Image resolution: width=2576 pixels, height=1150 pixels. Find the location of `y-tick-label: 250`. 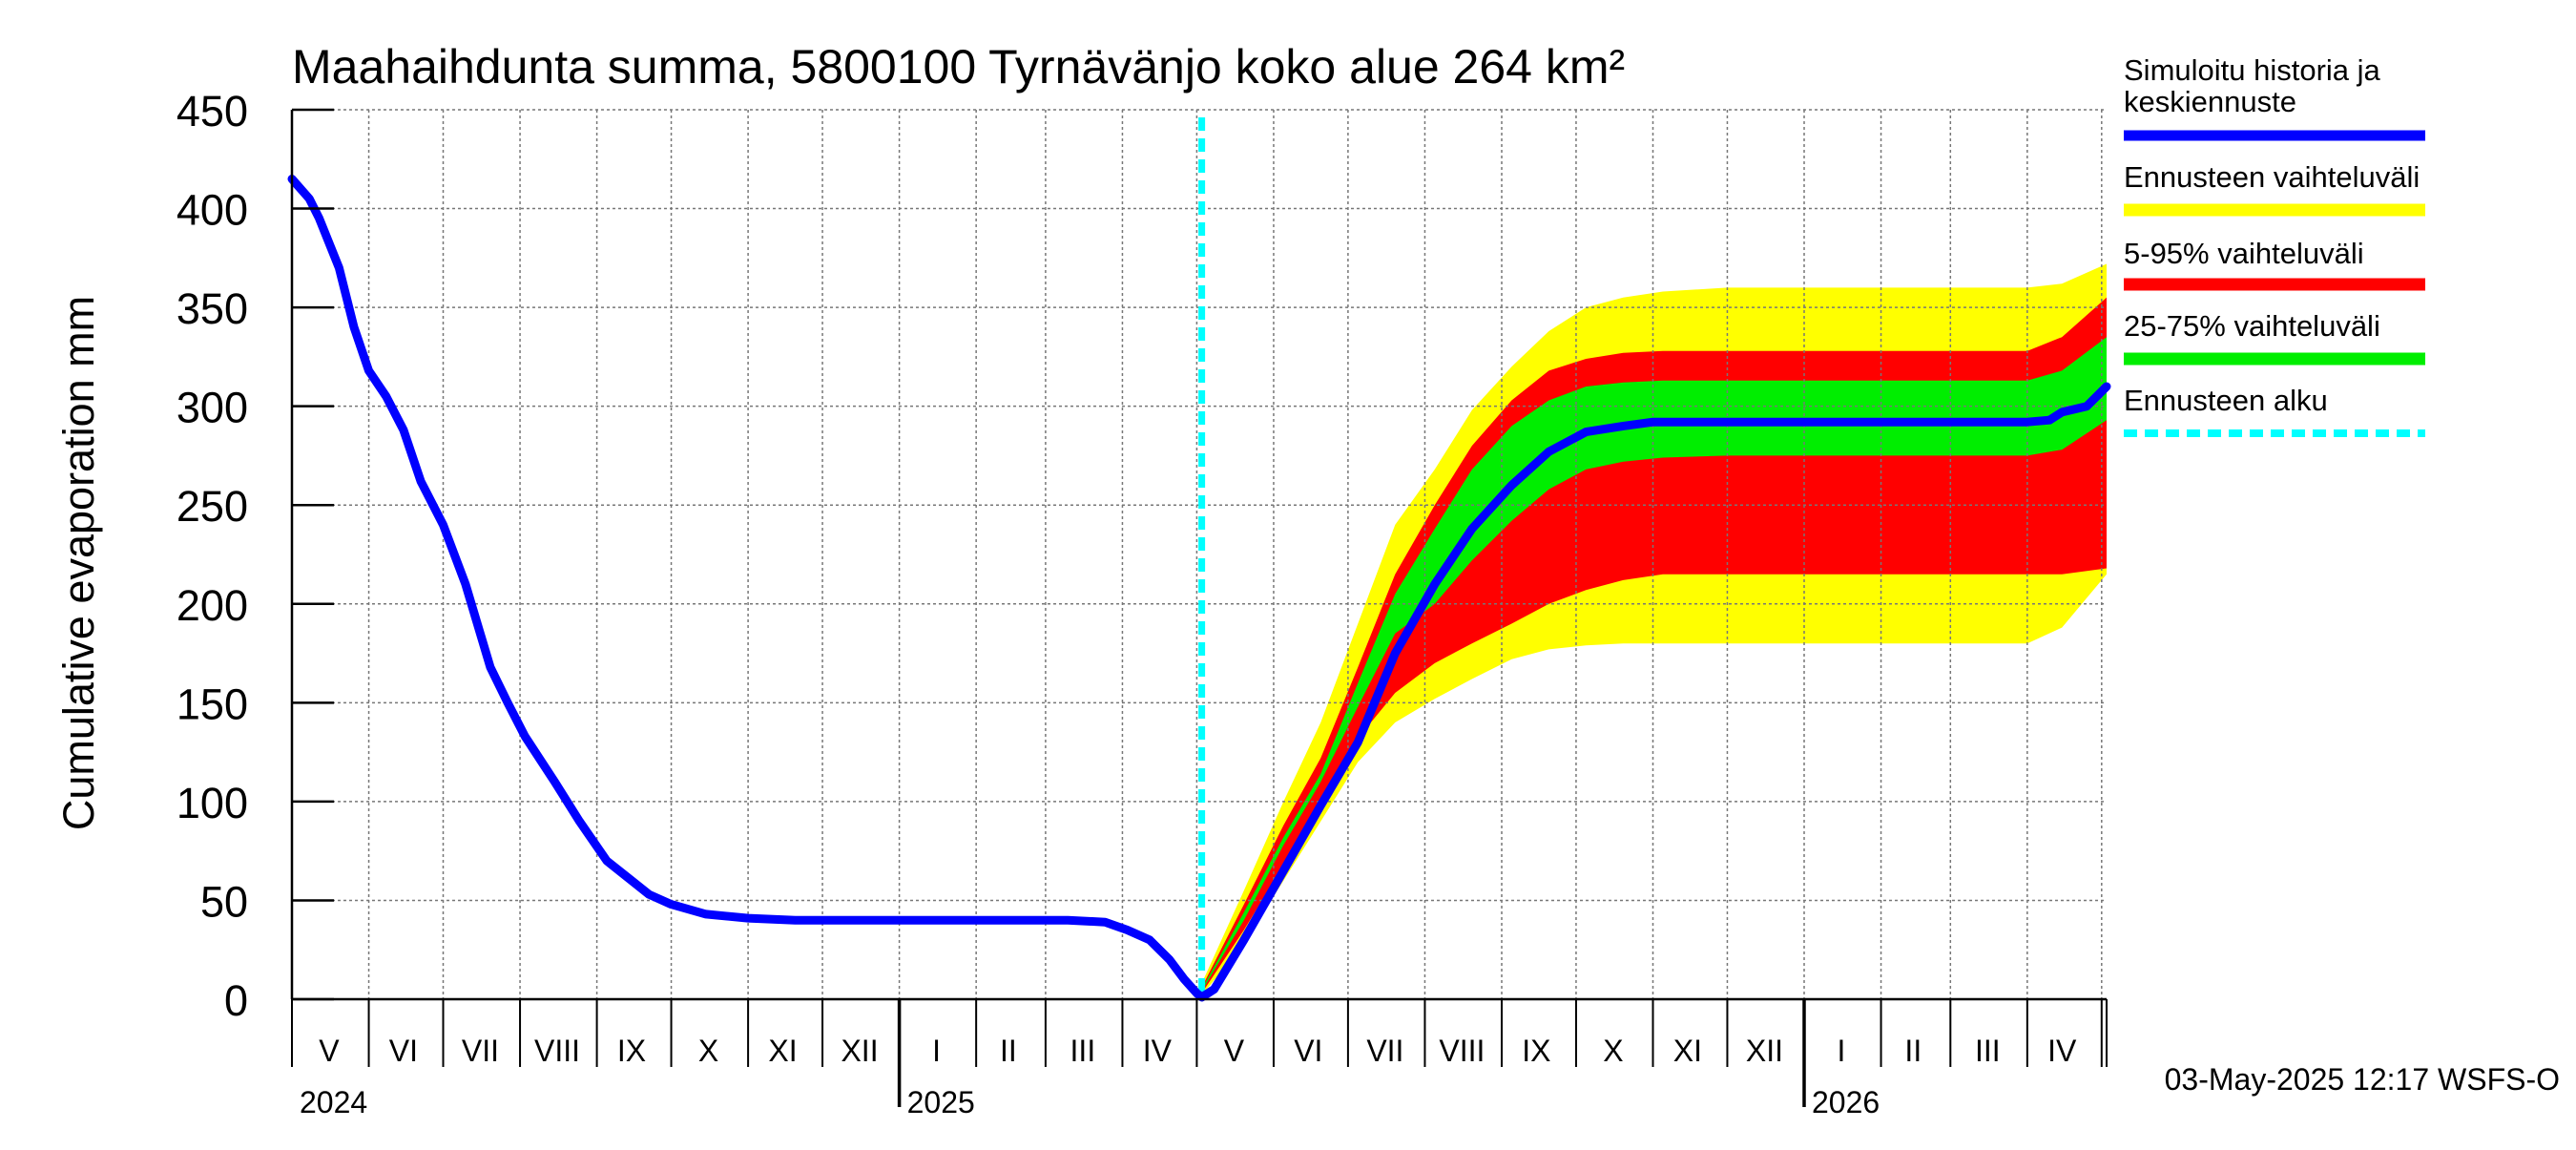

y-tick-label: 250 is located at coordinates (212, 506).